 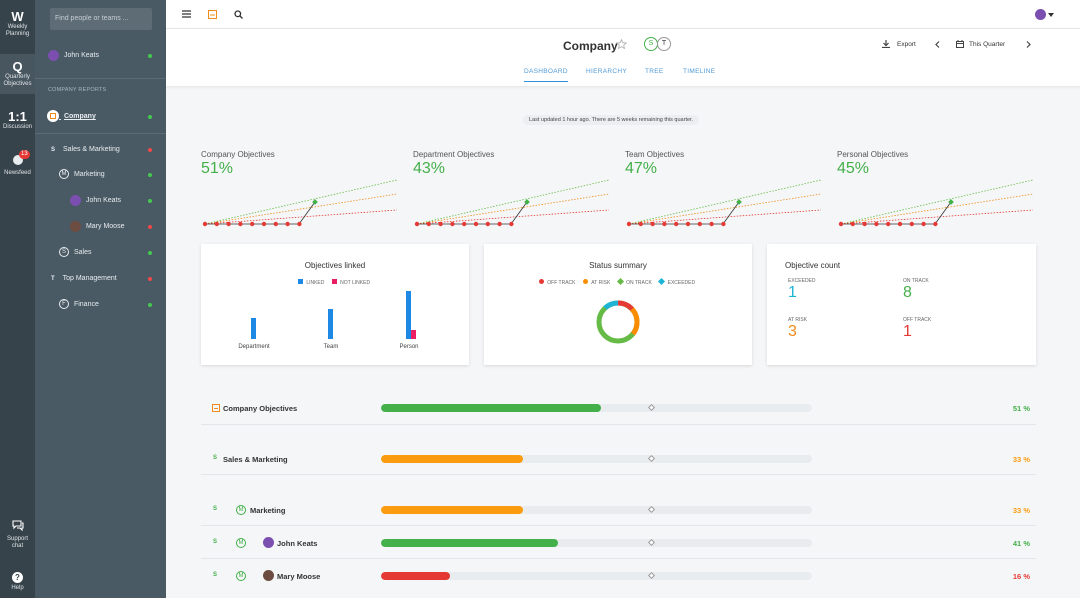 I want to click on avatar, so click(x=53, y=55).